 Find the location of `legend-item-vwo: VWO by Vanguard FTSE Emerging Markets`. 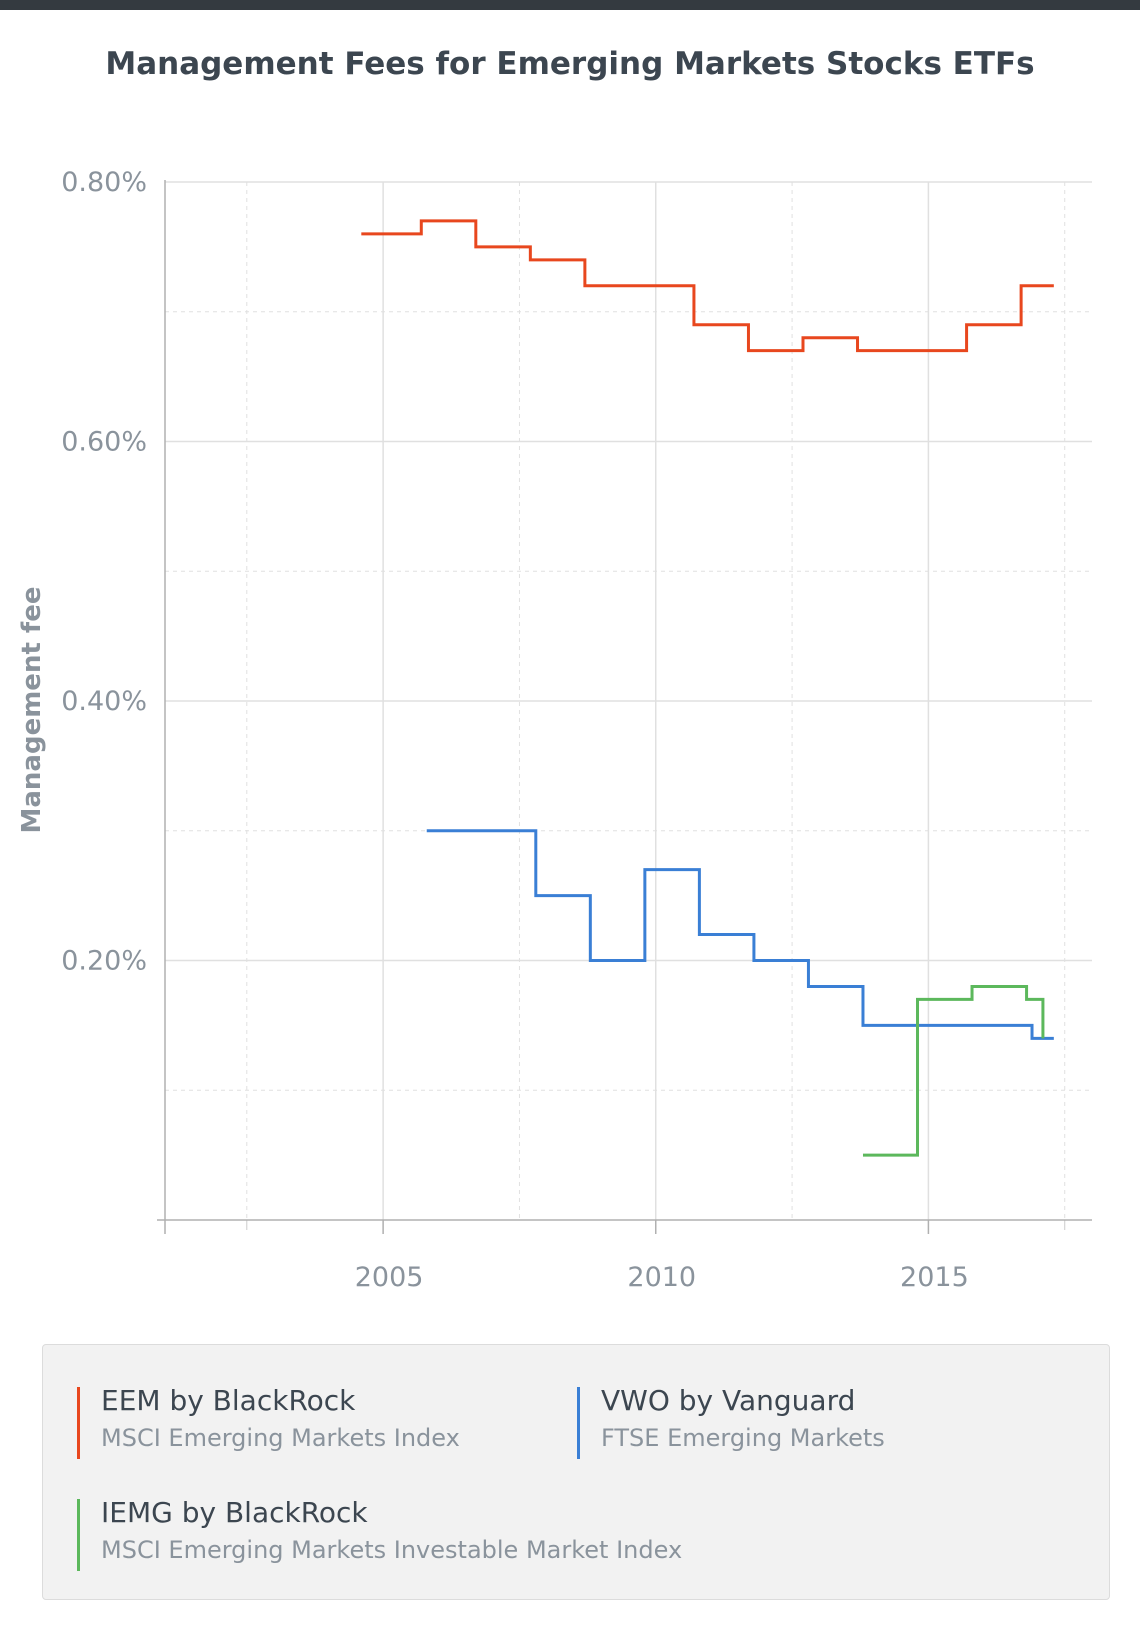

legend-item-vwo: VWO by Vanguard FTSE Emerging Markets is located at coordinates (731, 1420).